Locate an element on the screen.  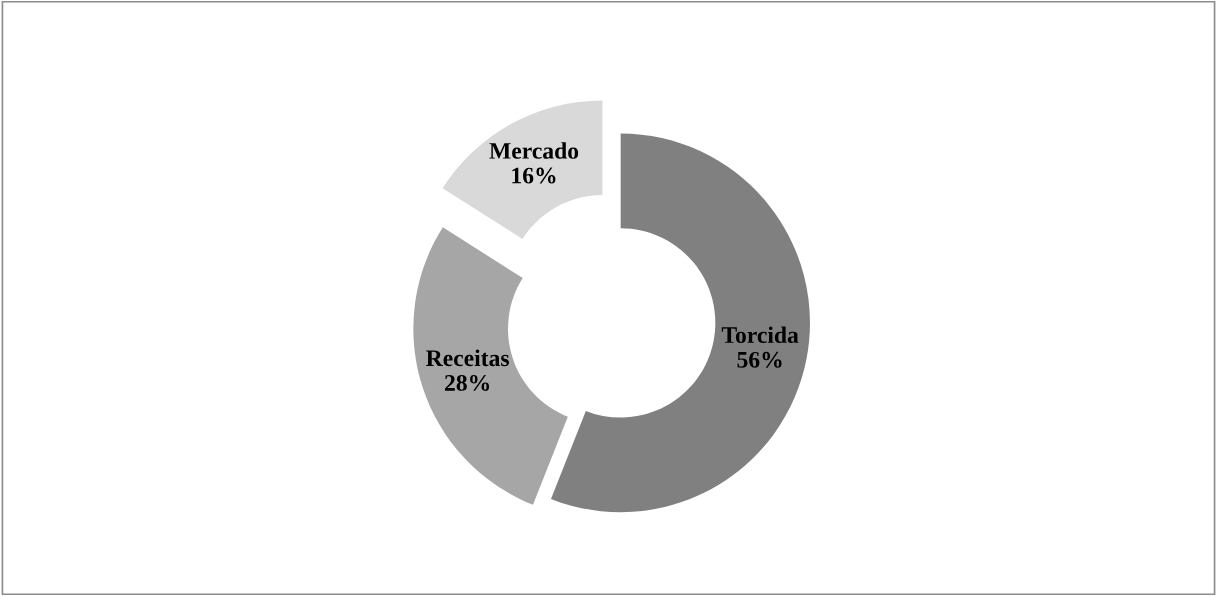
data-label: 56% is located at coordinates (759, 359).